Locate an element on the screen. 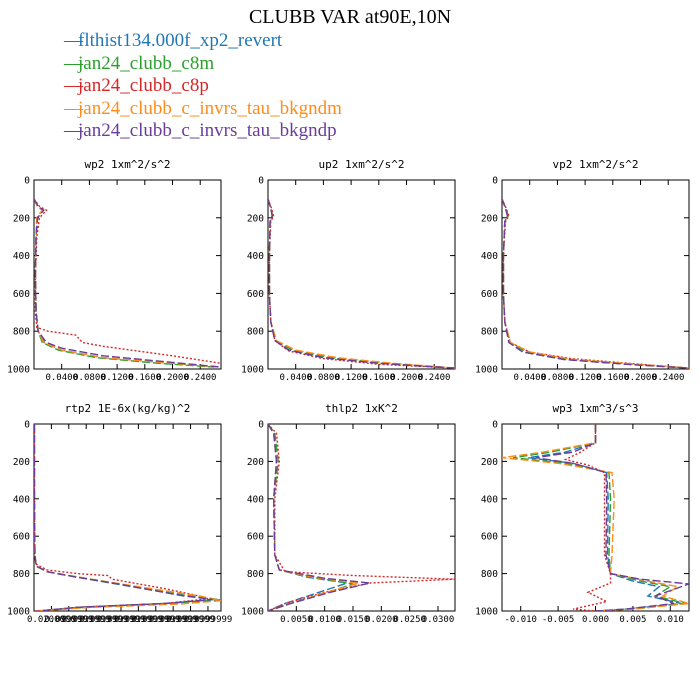 This screenshot has height=700, width=700. legend-item: —jan24_clubb_c_invrs_tau_bkgndm is located at coordinates (203, 109).